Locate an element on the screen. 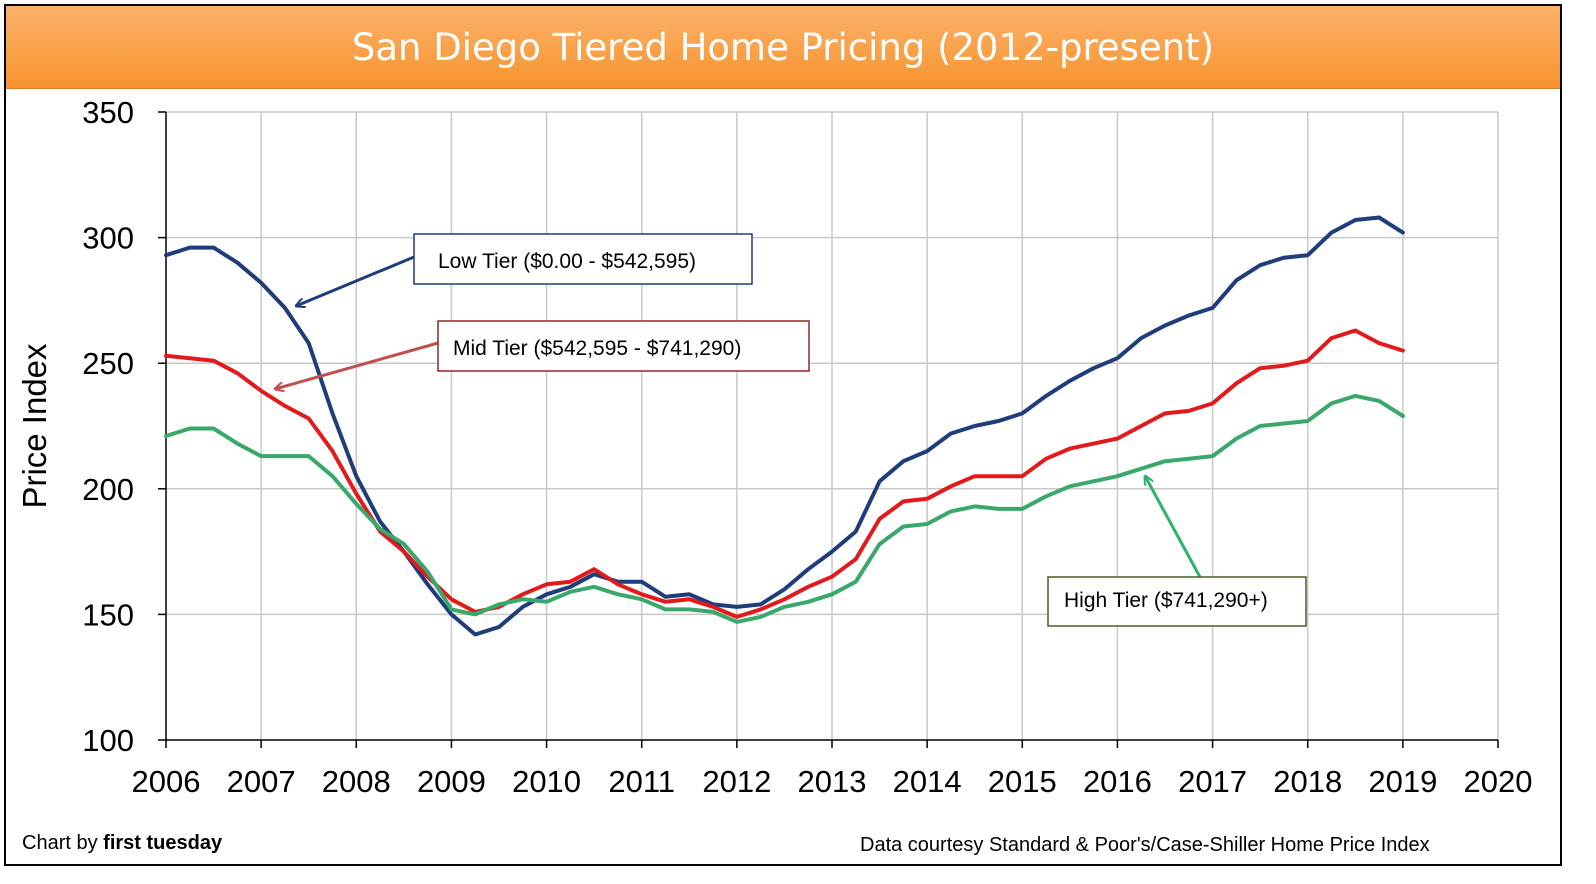 The height and width of the screenshot is (884, 1596). x-tick-label: 2013 is located at coordinates (832, 781).